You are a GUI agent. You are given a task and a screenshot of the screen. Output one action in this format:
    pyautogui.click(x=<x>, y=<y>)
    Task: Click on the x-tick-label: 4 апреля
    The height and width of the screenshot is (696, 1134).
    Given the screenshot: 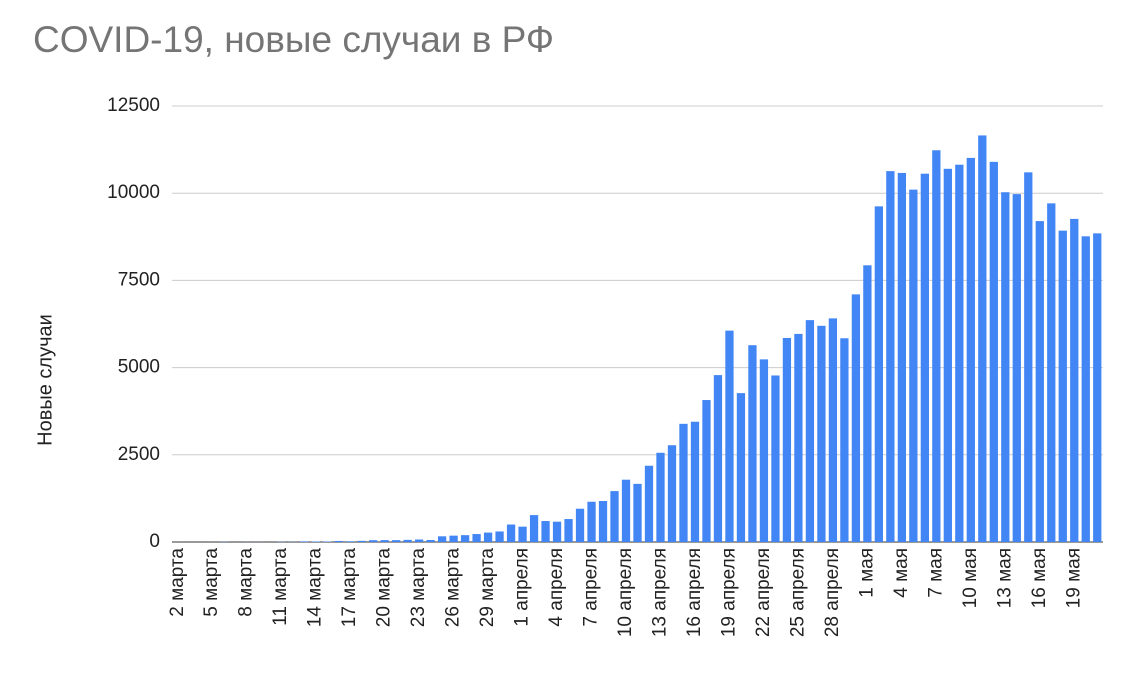 What is the action you would take?
    pyautogui.click(x=556, y=587)
    